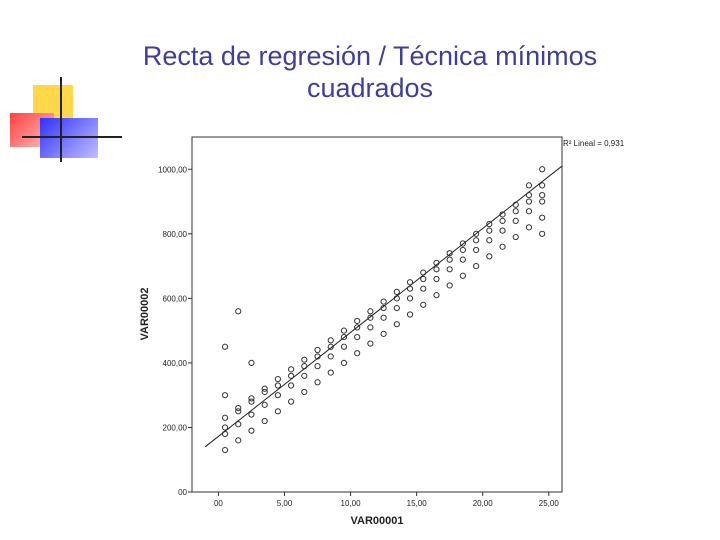  Describe the element at coordinates (182, 492) in the screenshot. I see `y-tick-label: 00` at that location.